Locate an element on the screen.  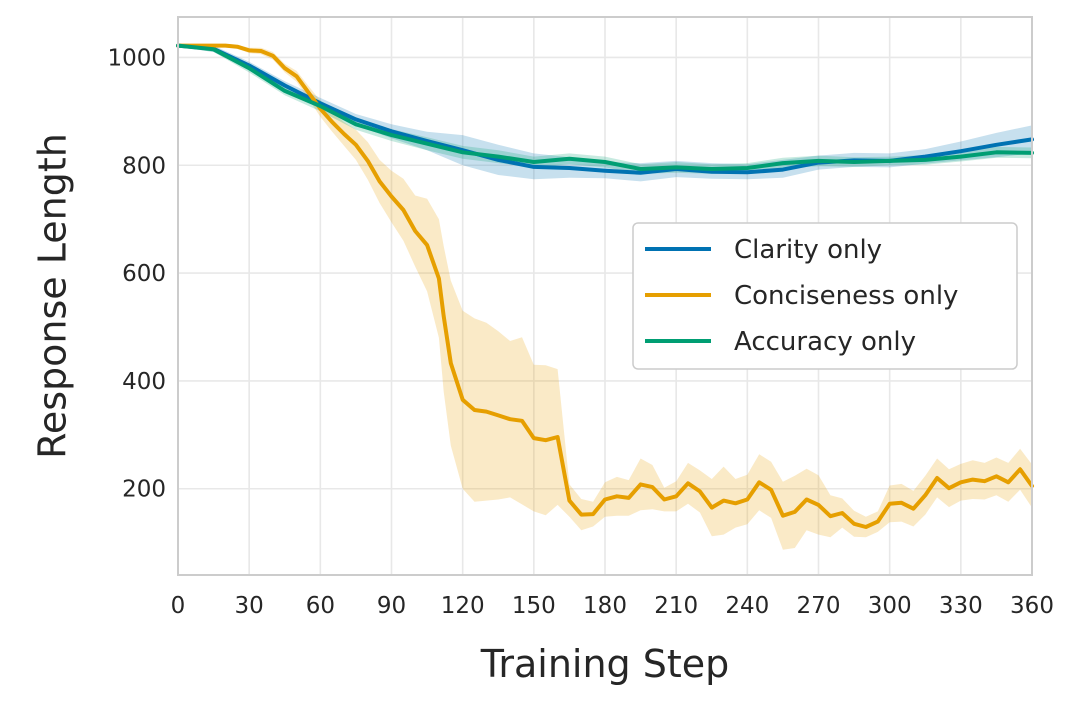
line-accuracy-only is located at coordinates (605, 107).